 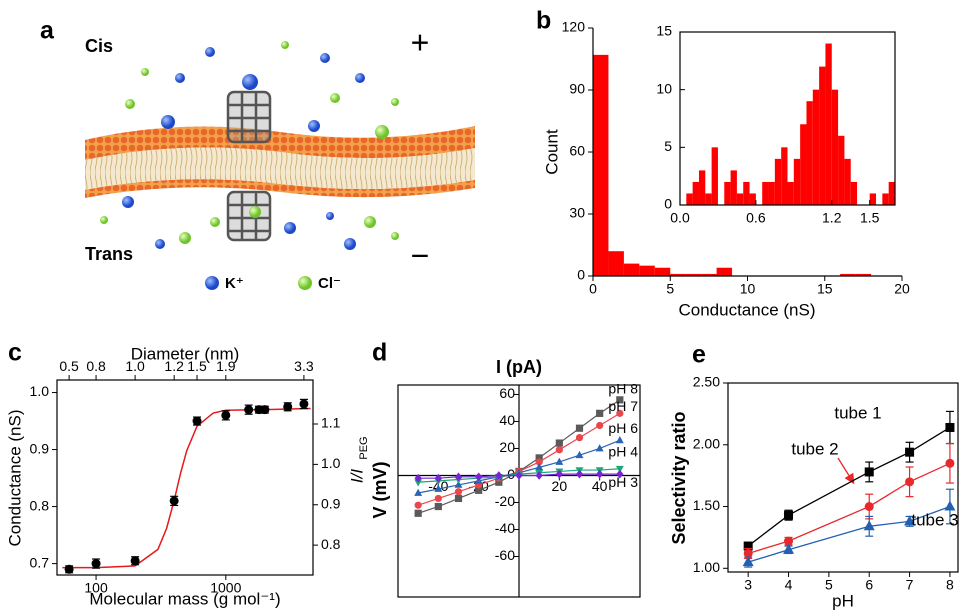 I want to click on y-tick-label: 2.00, so click(x=706, y=443).